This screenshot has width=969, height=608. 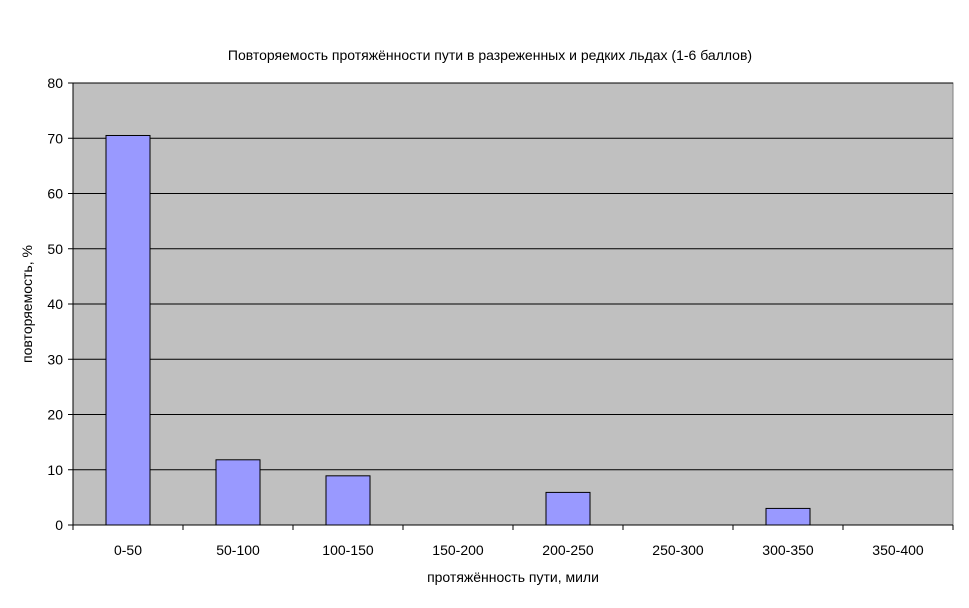 What do you see at coordinates (55, 470) in the screenshot?
I see `y-tick-label: 10` at bounding box center [55, 470].